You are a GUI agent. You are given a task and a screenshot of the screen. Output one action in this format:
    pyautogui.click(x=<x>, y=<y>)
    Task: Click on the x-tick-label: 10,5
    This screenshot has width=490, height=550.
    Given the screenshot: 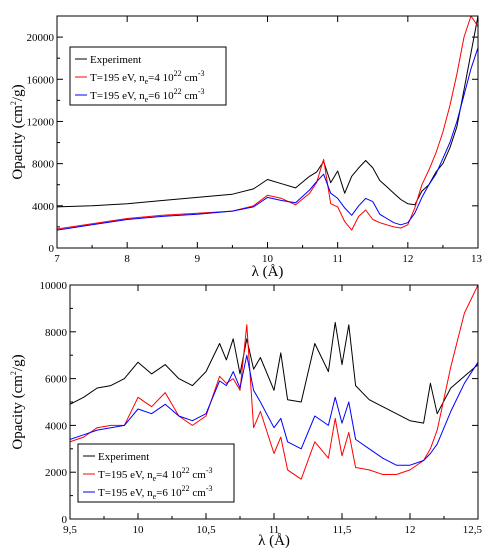 What is the action you would take?
    pyautogui.click(x=206, y=530)
    